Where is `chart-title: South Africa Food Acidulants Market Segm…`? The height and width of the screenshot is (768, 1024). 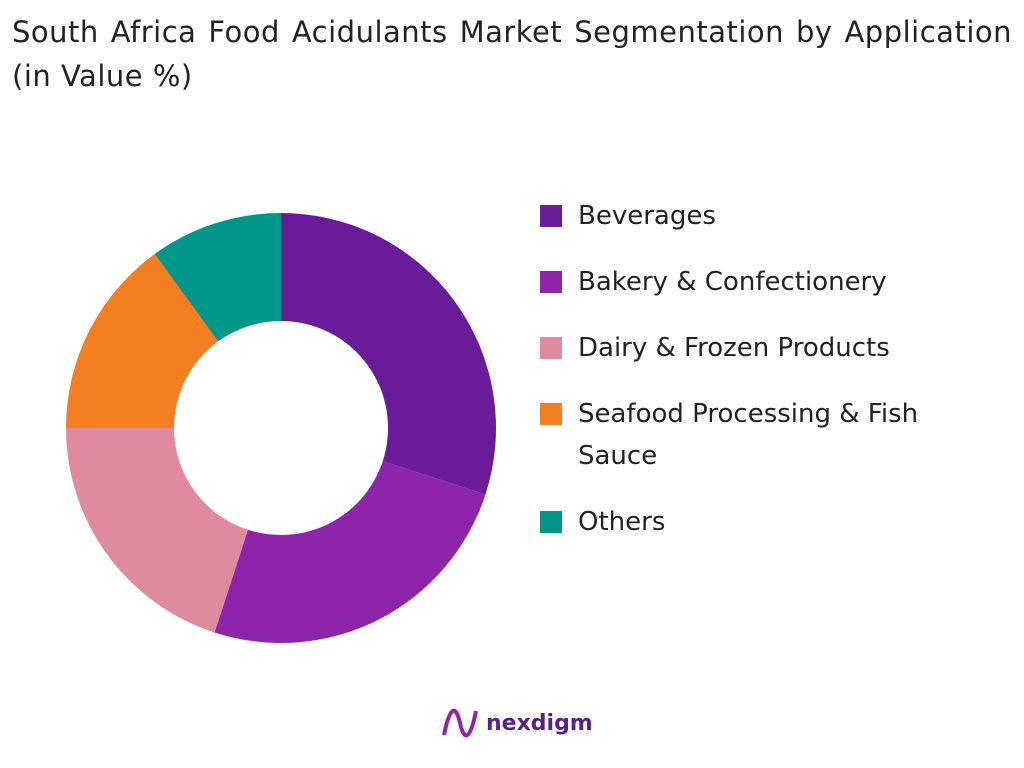
chart-title: South Africa Food Acidulants Market Segm… is located at coordinates (512, 54).